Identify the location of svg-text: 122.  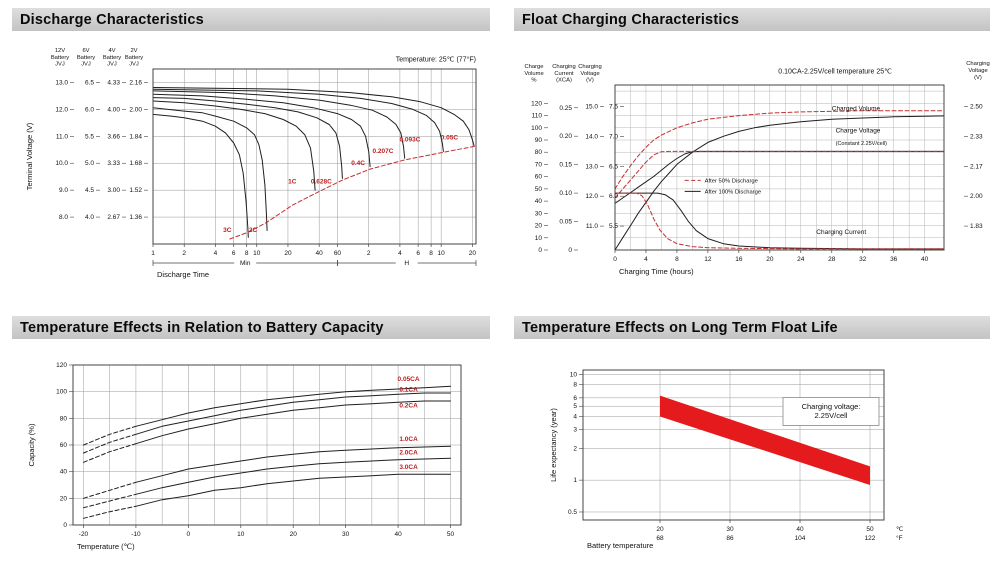
(870, 538).